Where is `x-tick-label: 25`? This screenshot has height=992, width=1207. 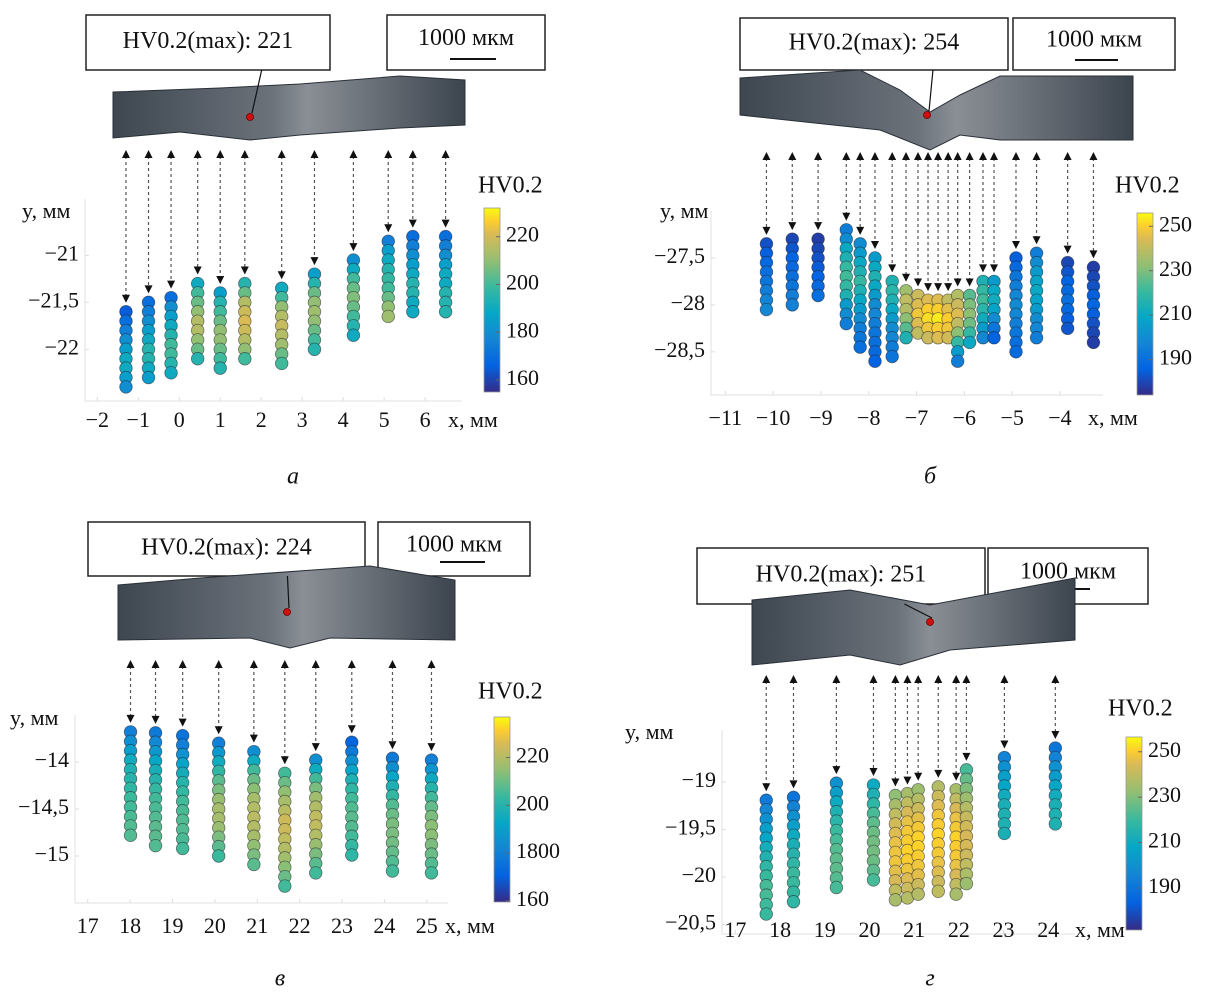 x-tick-label: 25 is located at coordinates (427, 925).